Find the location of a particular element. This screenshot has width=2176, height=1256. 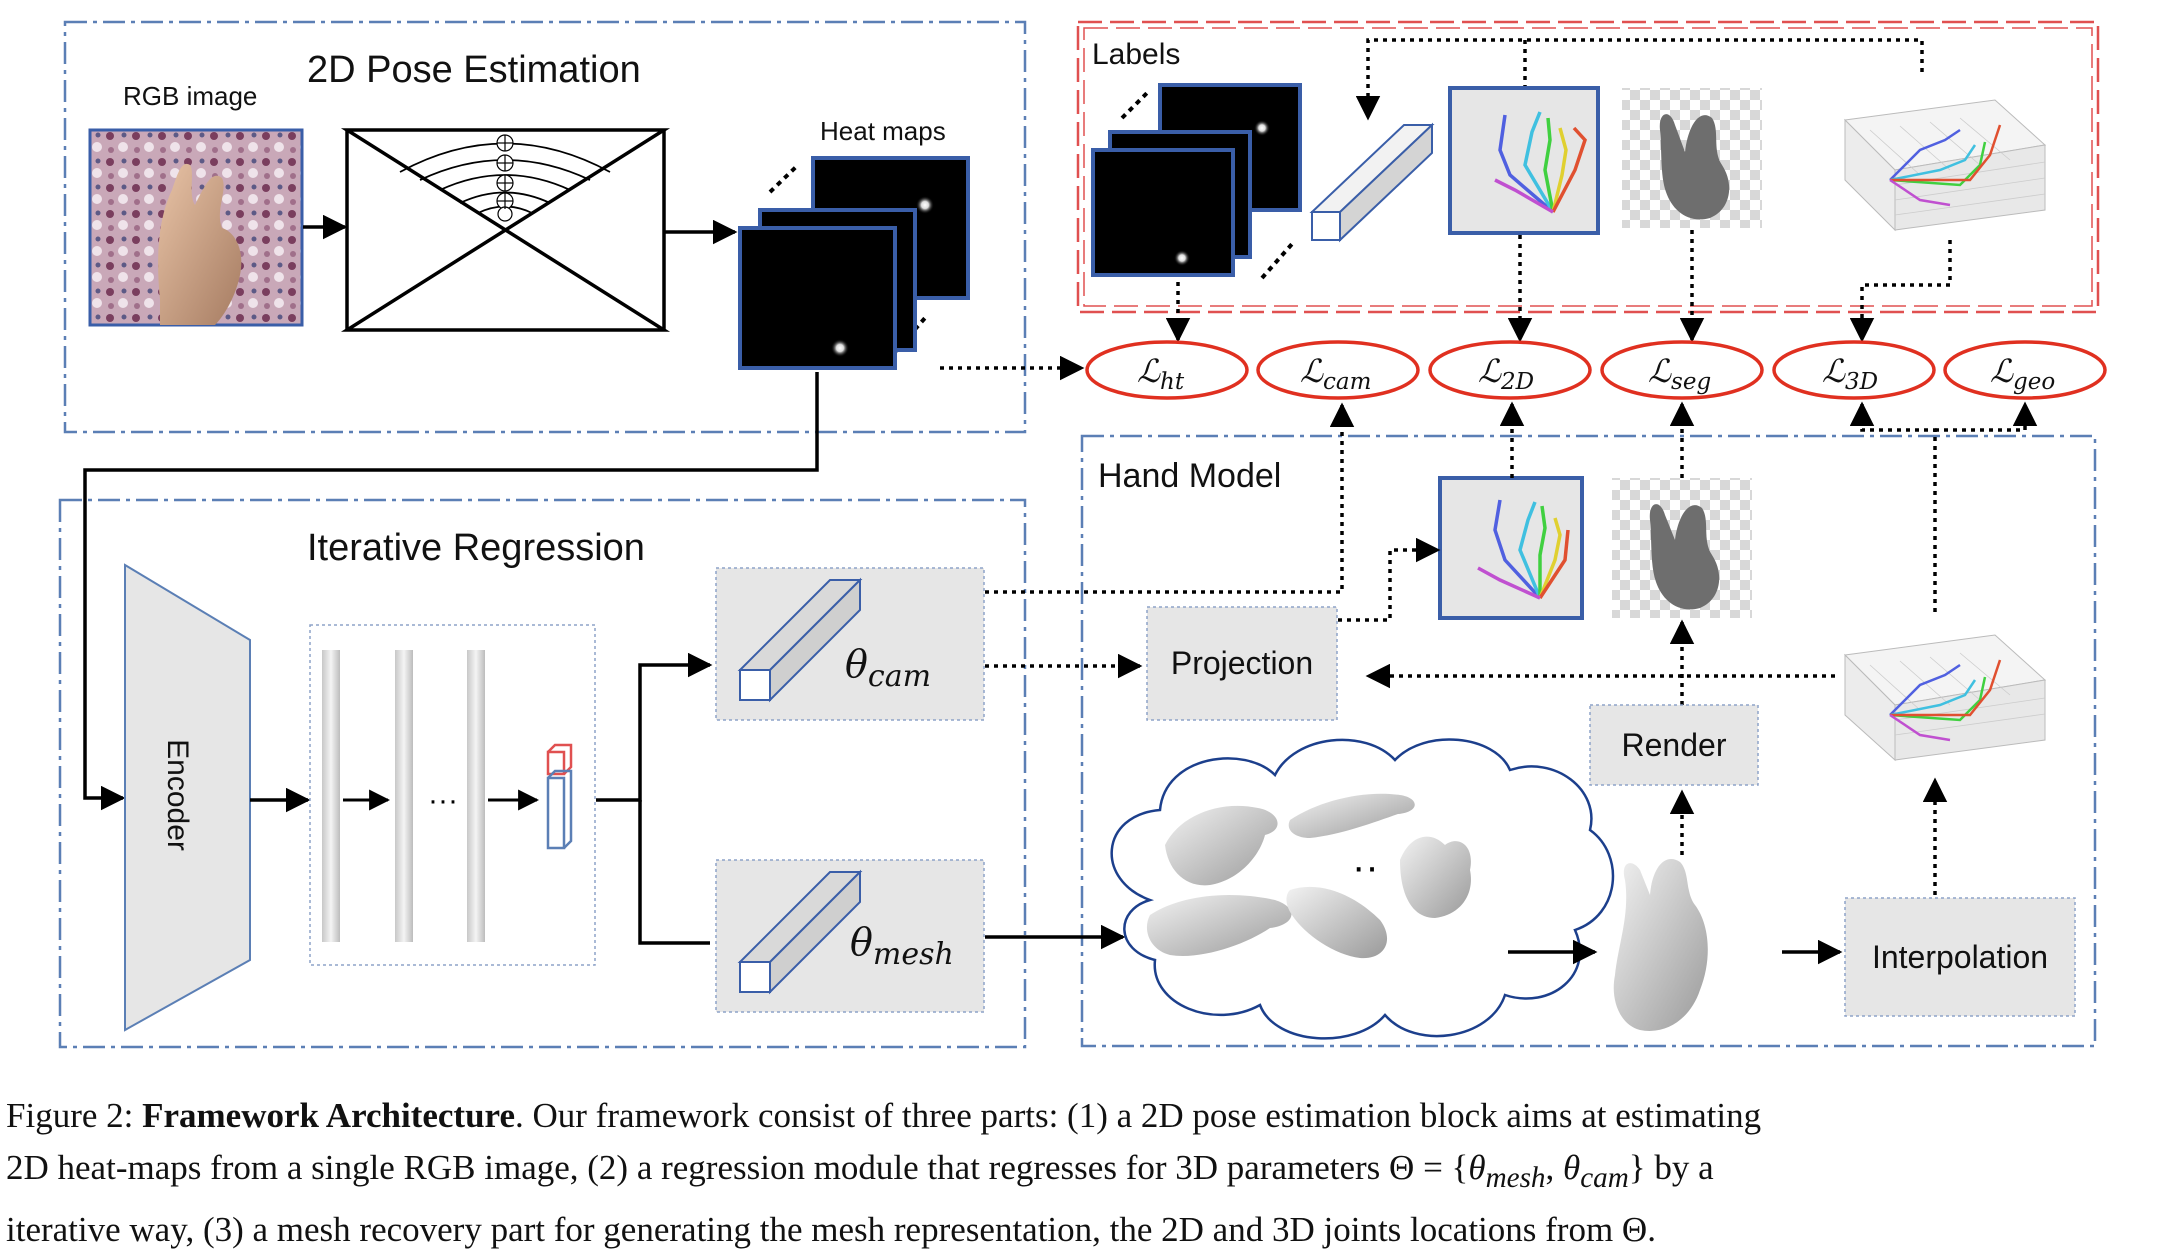

loss-geo-label: ℒgeo is located at coordinates (2022, 373).